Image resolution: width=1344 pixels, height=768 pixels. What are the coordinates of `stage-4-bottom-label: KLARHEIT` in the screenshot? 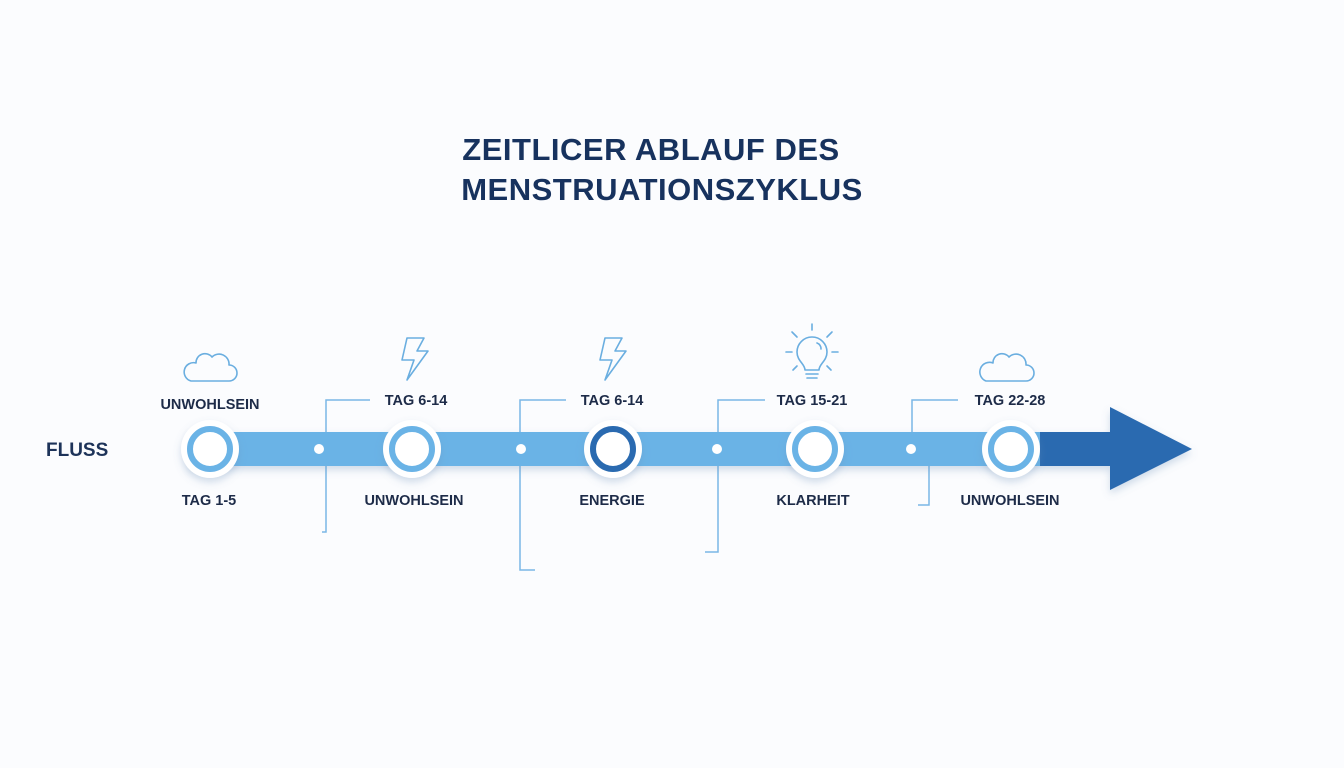 It's located at (812, 501).